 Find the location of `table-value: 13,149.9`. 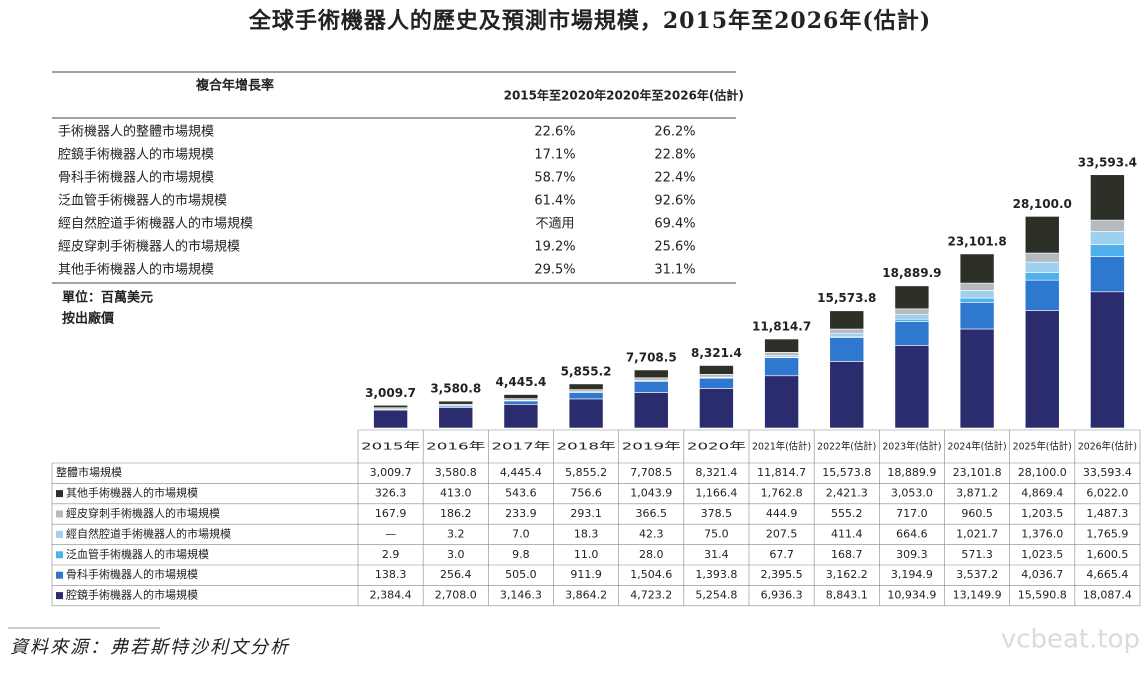

table-value: 13,149.9 is located at coordinates (977, 595).